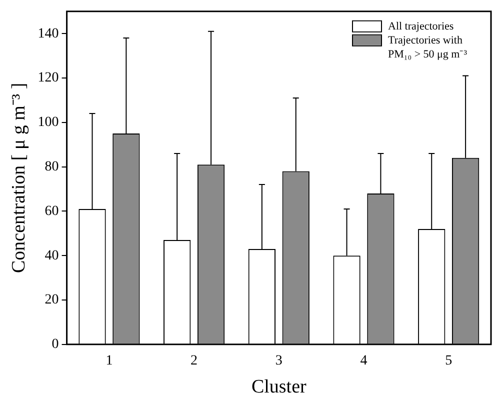  I want to click on legend-label: All trajectories, so click(421, 26).